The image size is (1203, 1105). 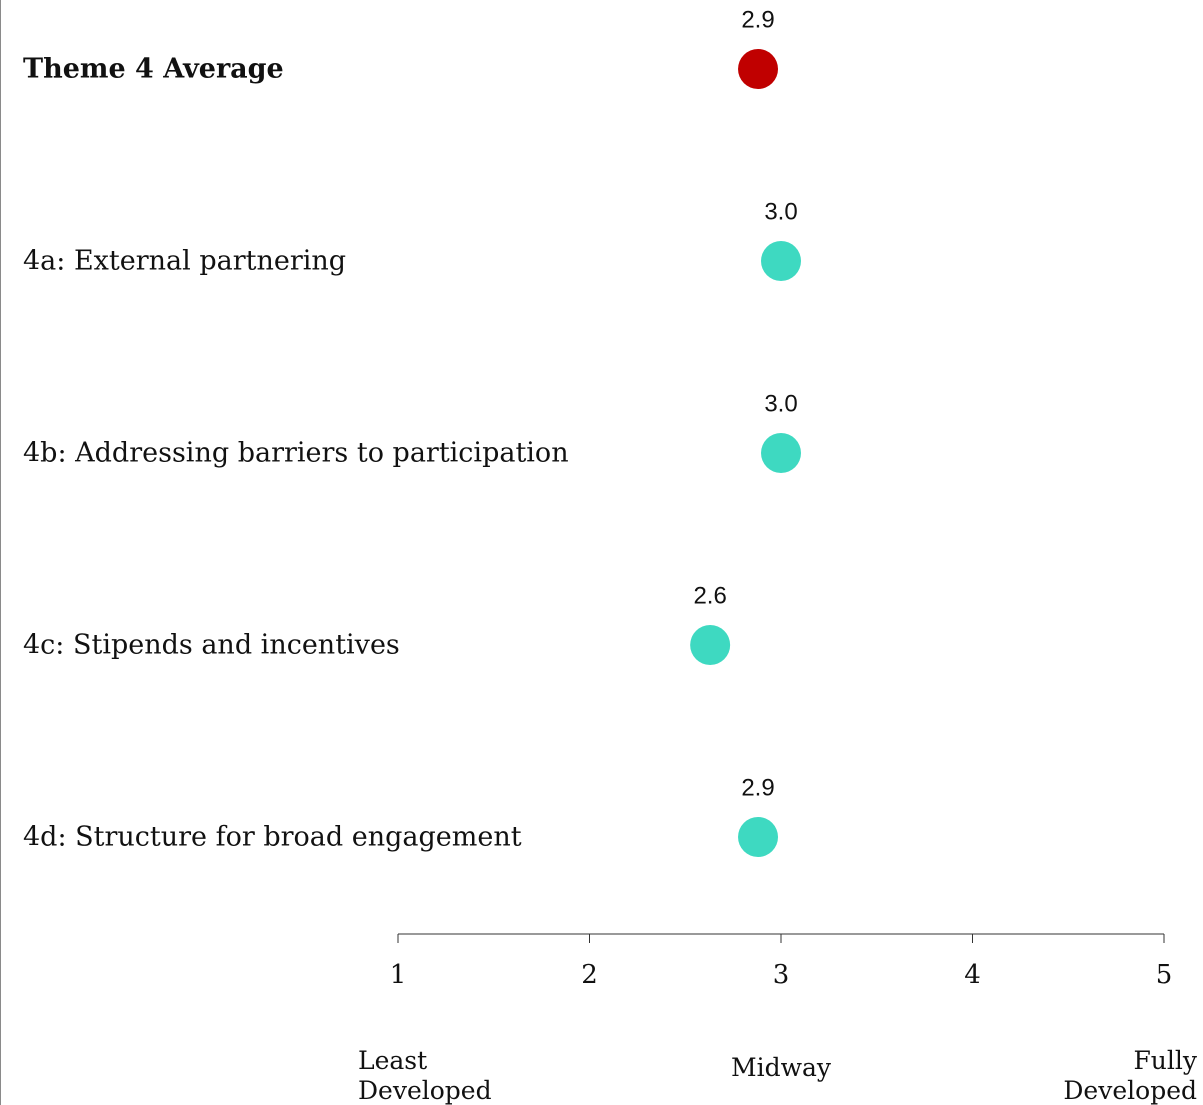 What do you see at coordinates (757, 20) in the screenshot?
I see `value-label-theme-4-average: 2.9` at bounding box center [757, 20].